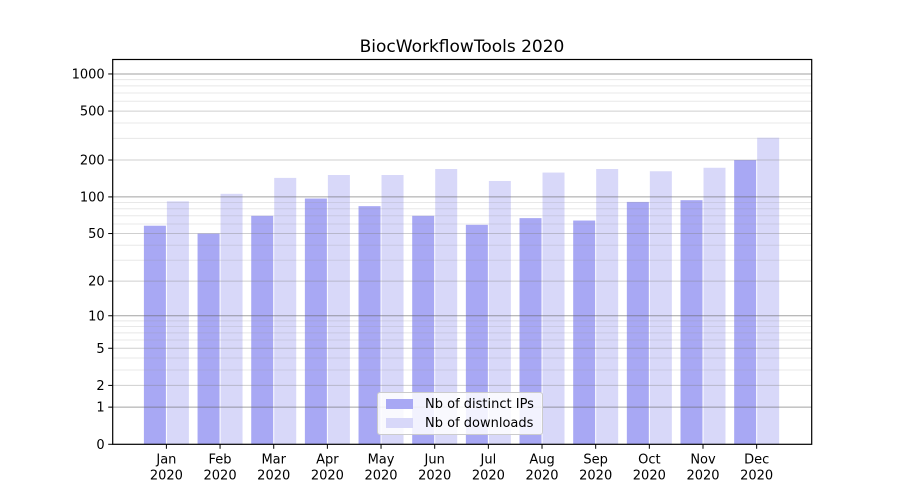 Image resolution: width=900 pixels, height=500 pixels. What do you see at coordinates (381, 459) in the screenshot?
I see `x-tick-label-month: May` at bounding box center [381, 459].